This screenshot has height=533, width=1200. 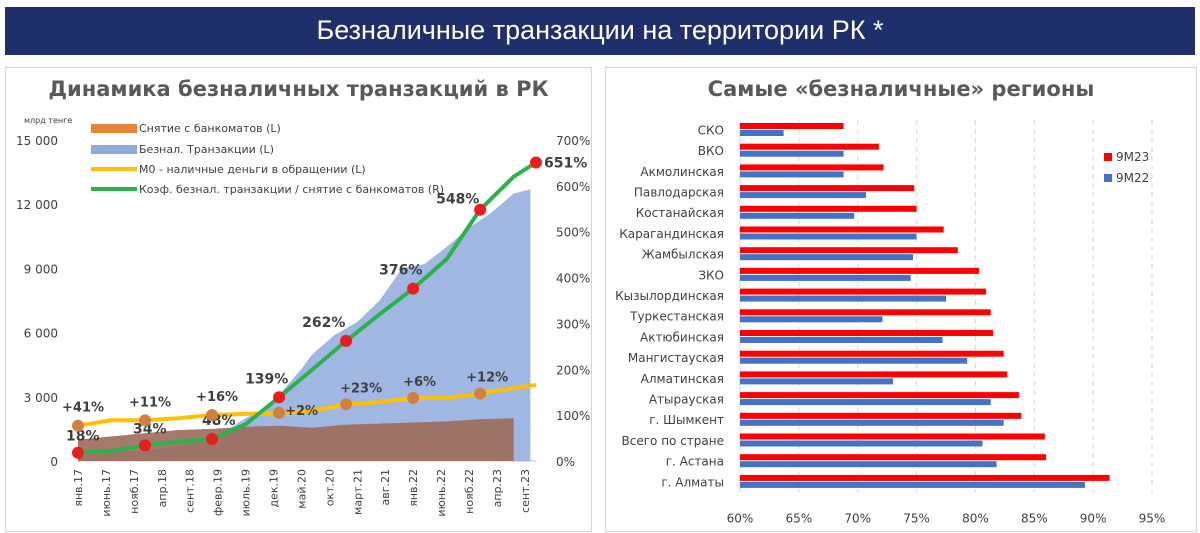 What do you see at coordinates (400, 271) in the screenshot?
I see `ratio-annotation-label: 376%` at bounding box center [400, 271].